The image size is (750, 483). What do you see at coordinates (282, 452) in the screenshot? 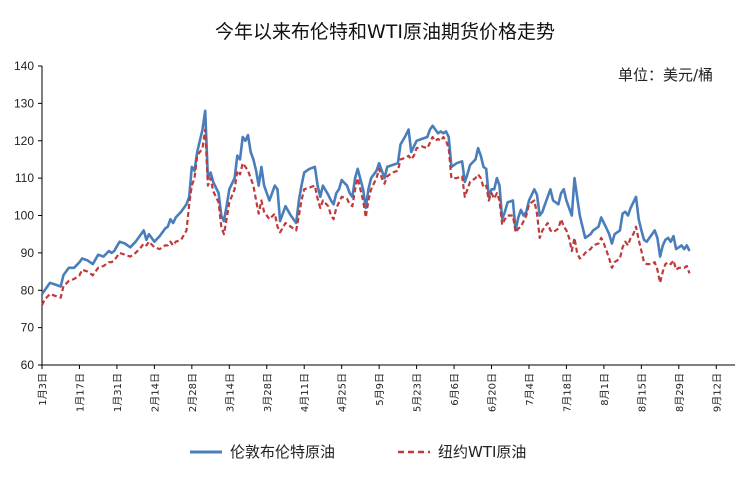
I see `legend-label-brent: 伦敦布伦特原油` at bounding box center [282, 452].